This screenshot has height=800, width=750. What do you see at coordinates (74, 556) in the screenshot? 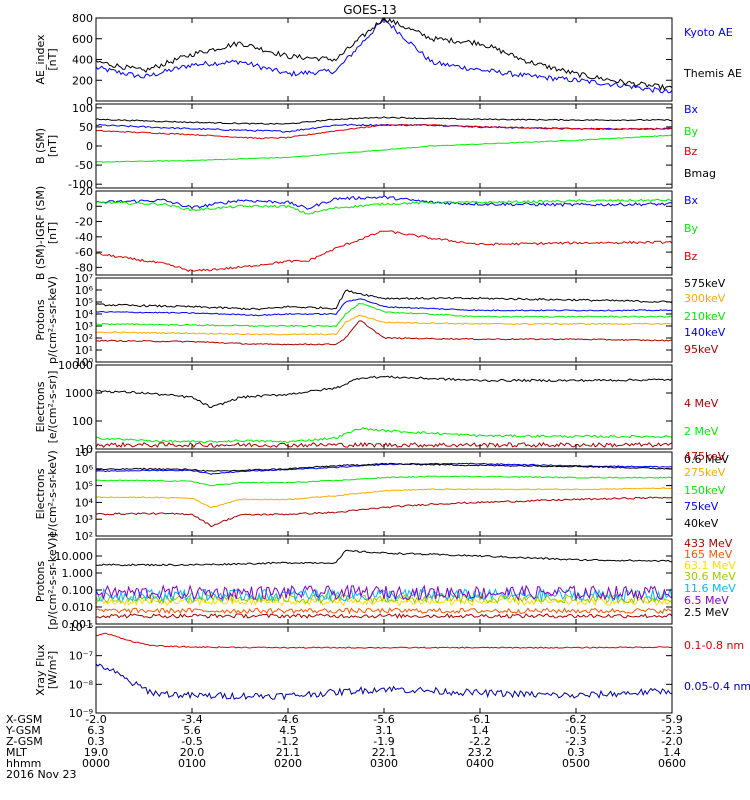
I see `y-tick-label: 10.000` at bounding box center [74, 556].